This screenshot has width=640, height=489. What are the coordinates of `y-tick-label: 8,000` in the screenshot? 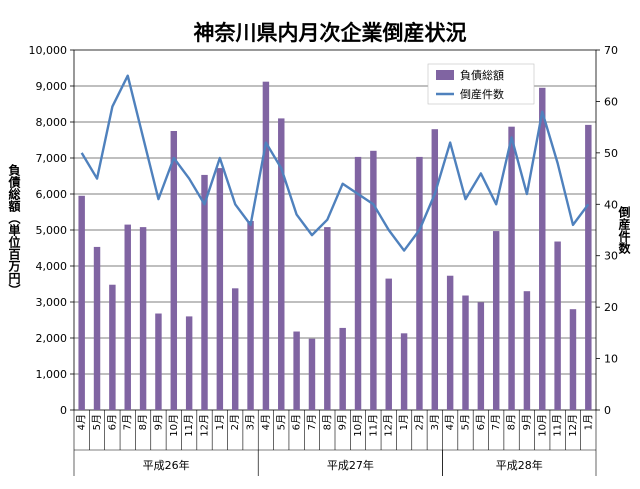 It's located at (52, 122).